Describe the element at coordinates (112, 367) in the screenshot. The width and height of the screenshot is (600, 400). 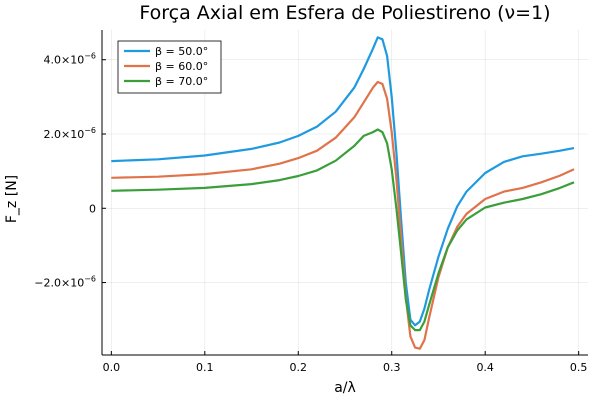
I see `x-tick-label-0: 0.0` at that location.